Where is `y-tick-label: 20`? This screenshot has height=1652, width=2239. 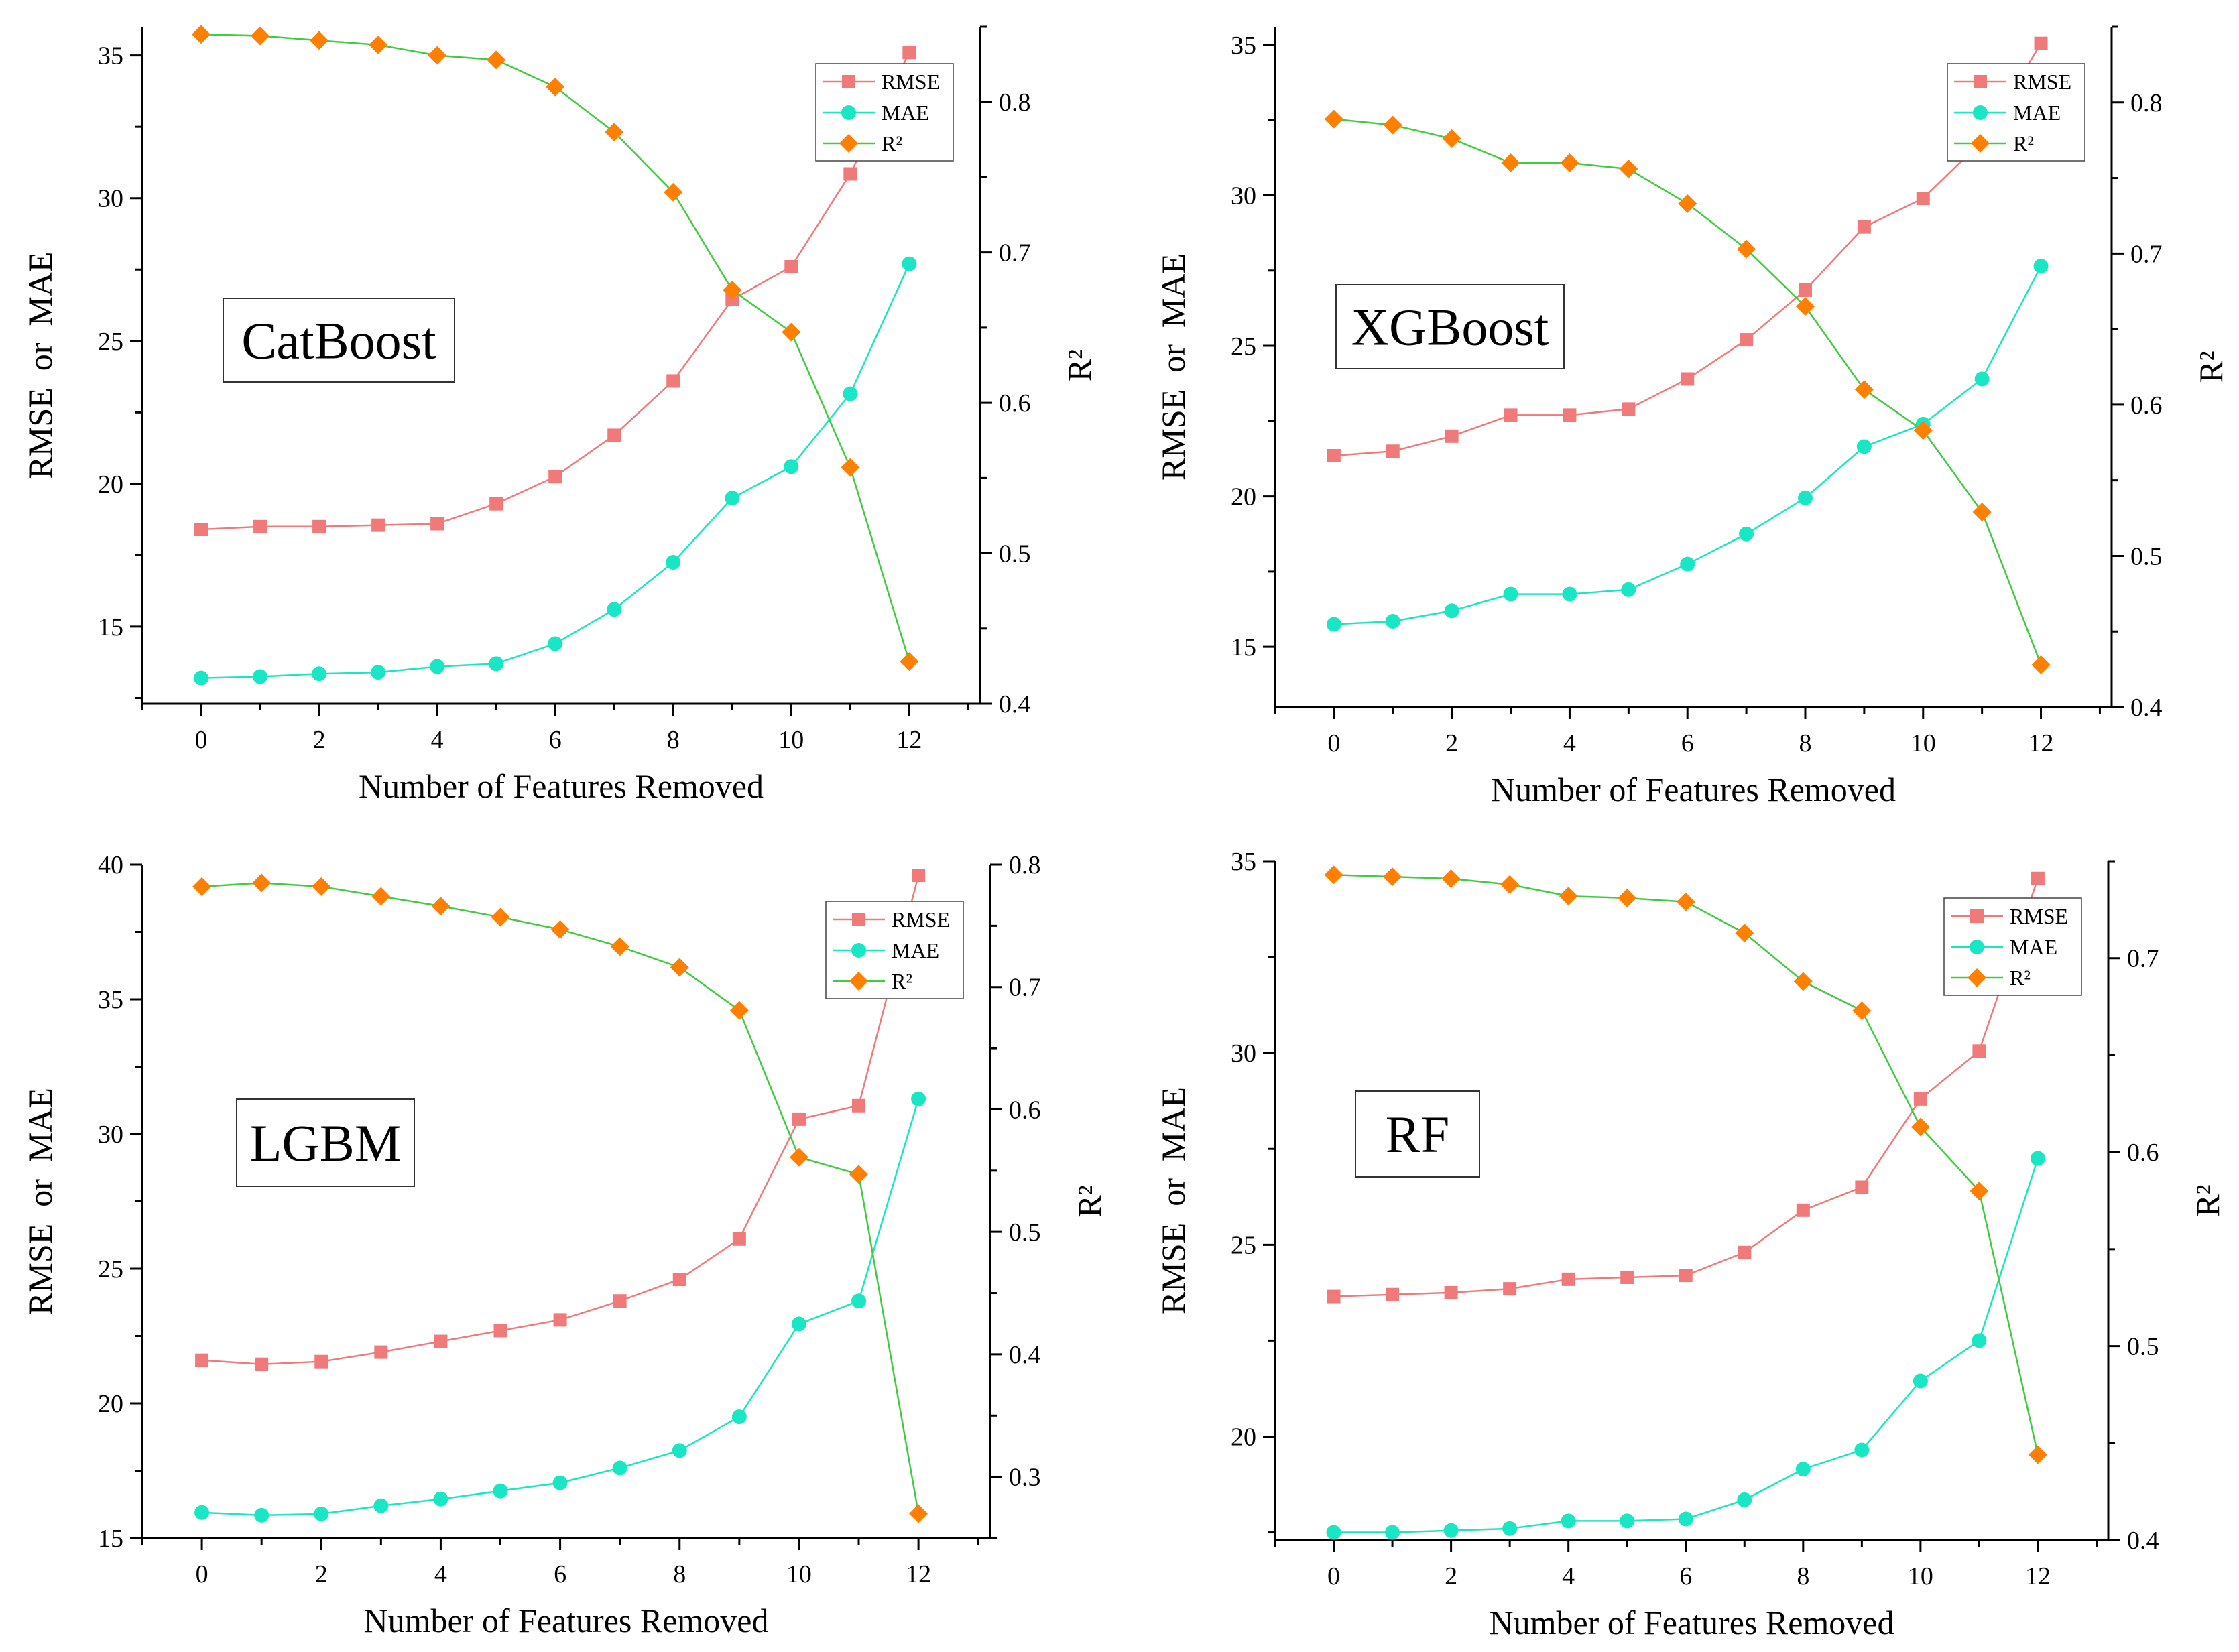
y-tick-label: 20 is located at coordinates (1243, 1437).